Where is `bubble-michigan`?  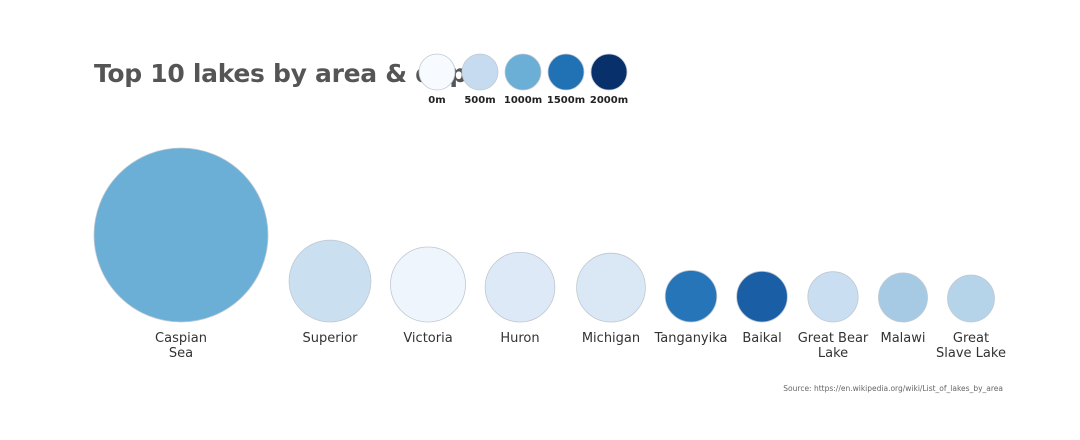
bubble-michigan is located at coordinates (611, 287).